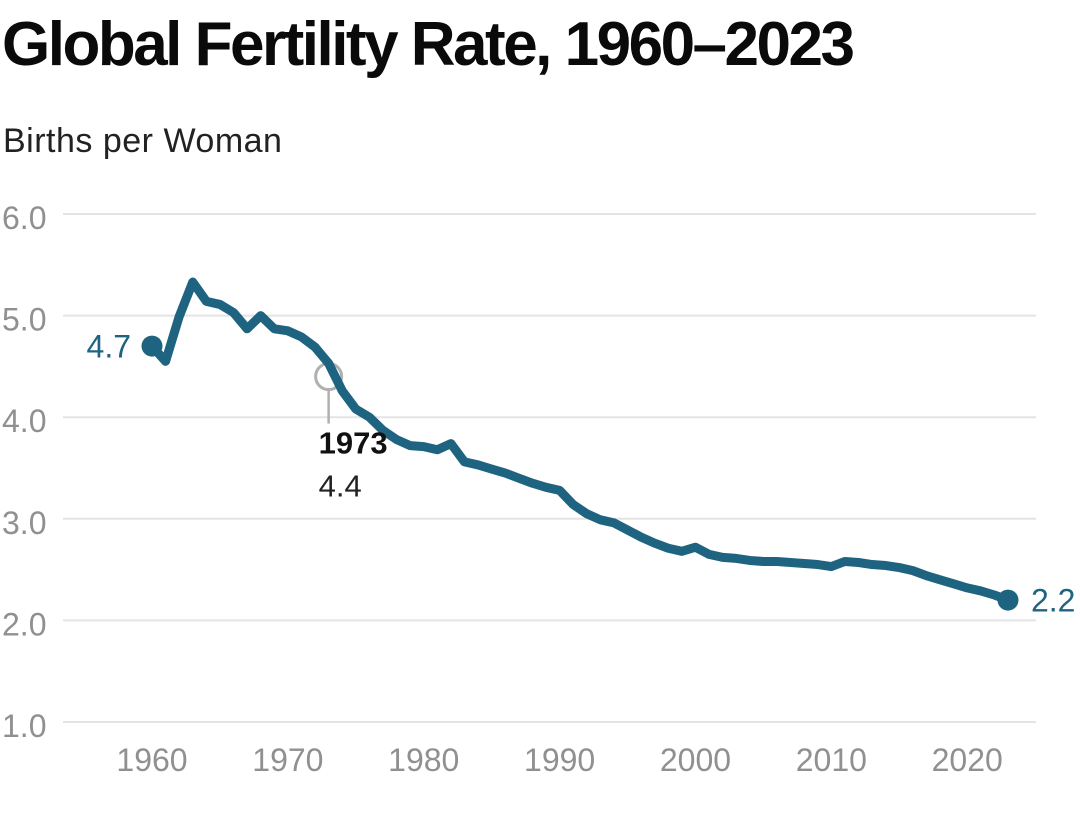 Image resolution: width=1080 pixels, height=819 pixels. Describe the element at coordinates (831, 760) in the screenshot. I see `x-tick-label: 2010` at that location.